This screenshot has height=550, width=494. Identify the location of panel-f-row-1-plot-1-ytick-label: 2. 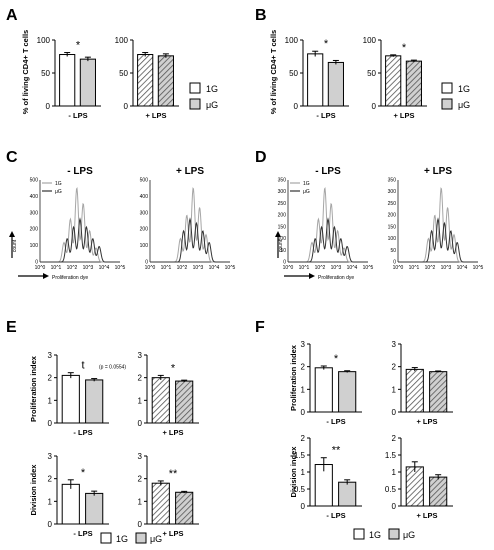
(303, 367).